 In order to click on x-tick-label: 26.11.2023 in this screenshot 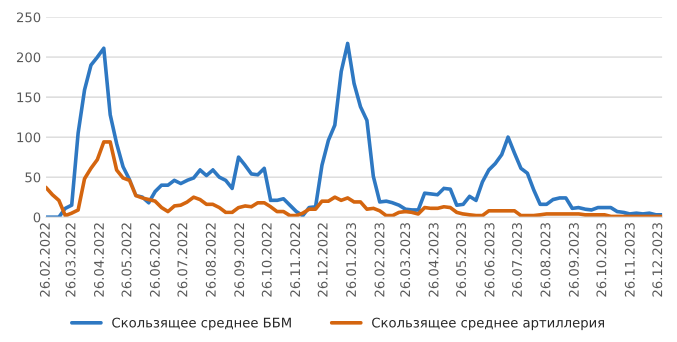, I will do `click(629, 260)`.